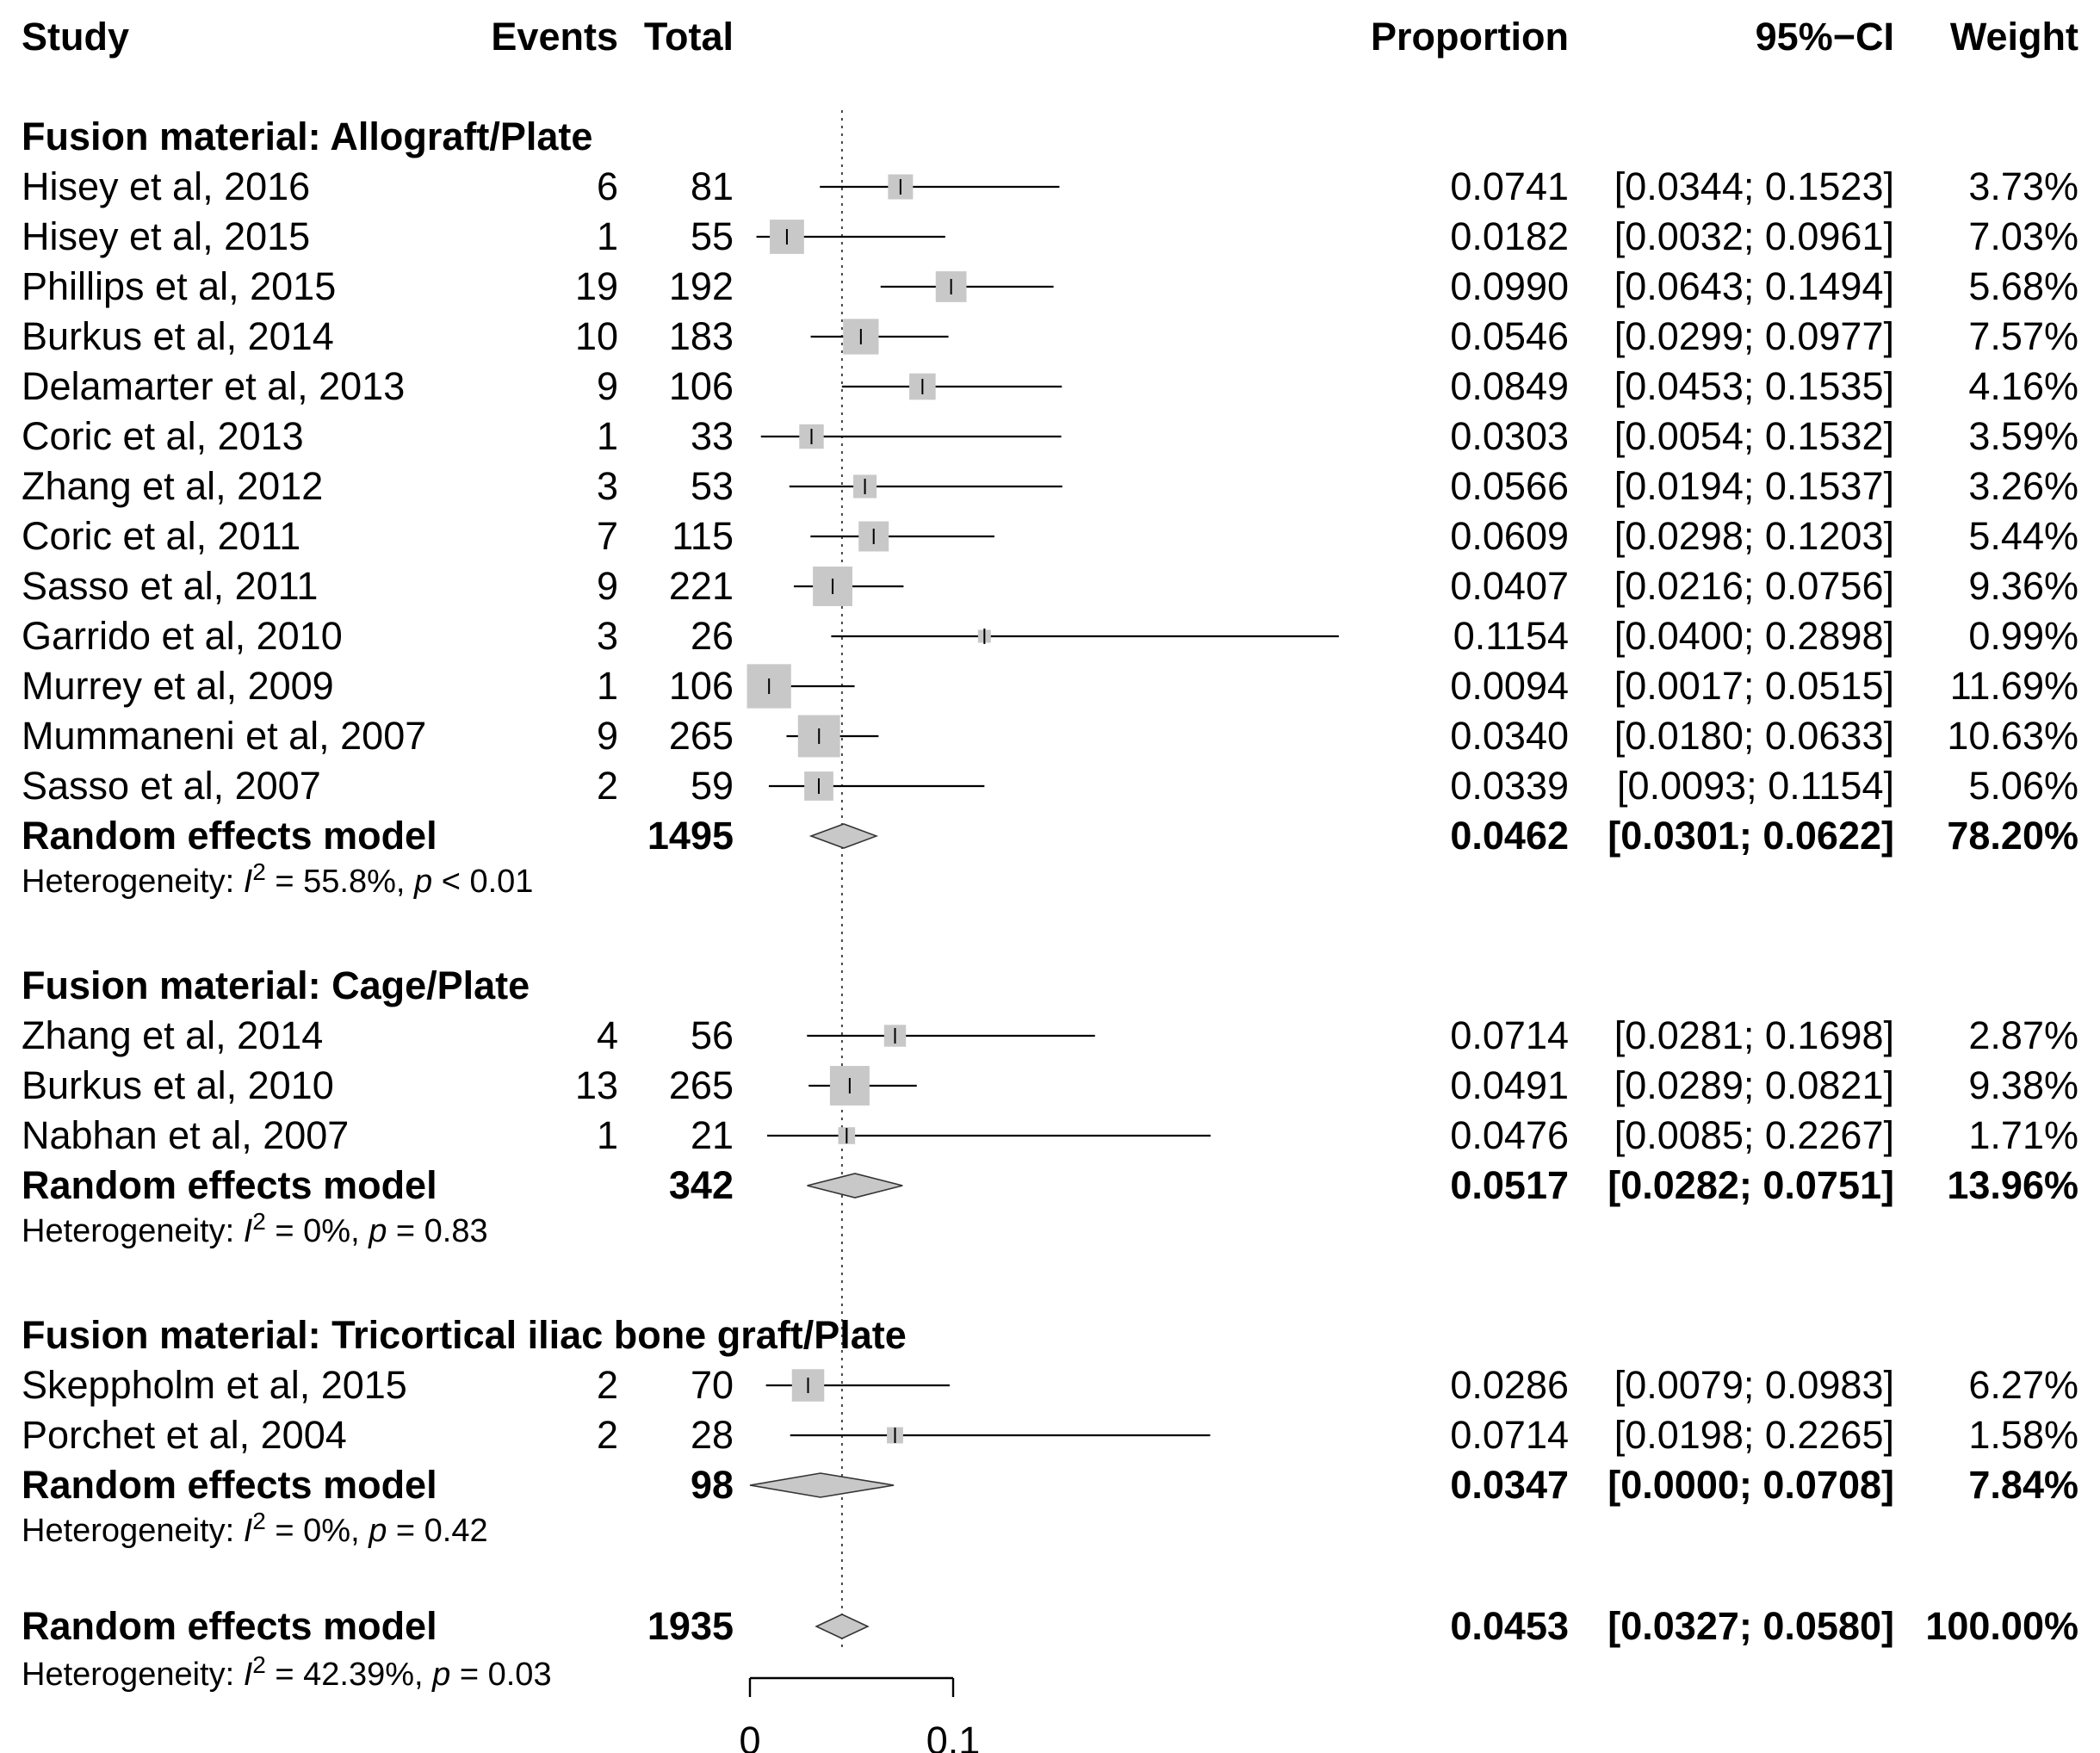 The image size is (2100, 1753). What do you see at coordinates (2023, 336) in the screenshot?
I see `study-weight: 7.57%` at bounding box center [2023, 336].